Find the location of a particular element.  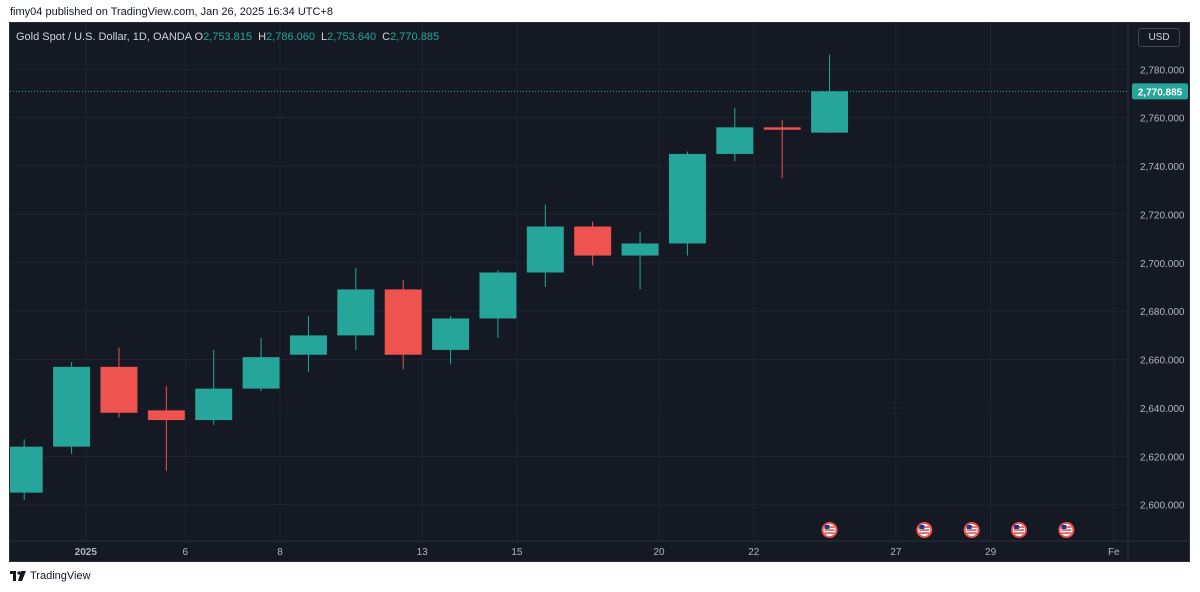

last-price-badge is located at coordinates (1160, 91).